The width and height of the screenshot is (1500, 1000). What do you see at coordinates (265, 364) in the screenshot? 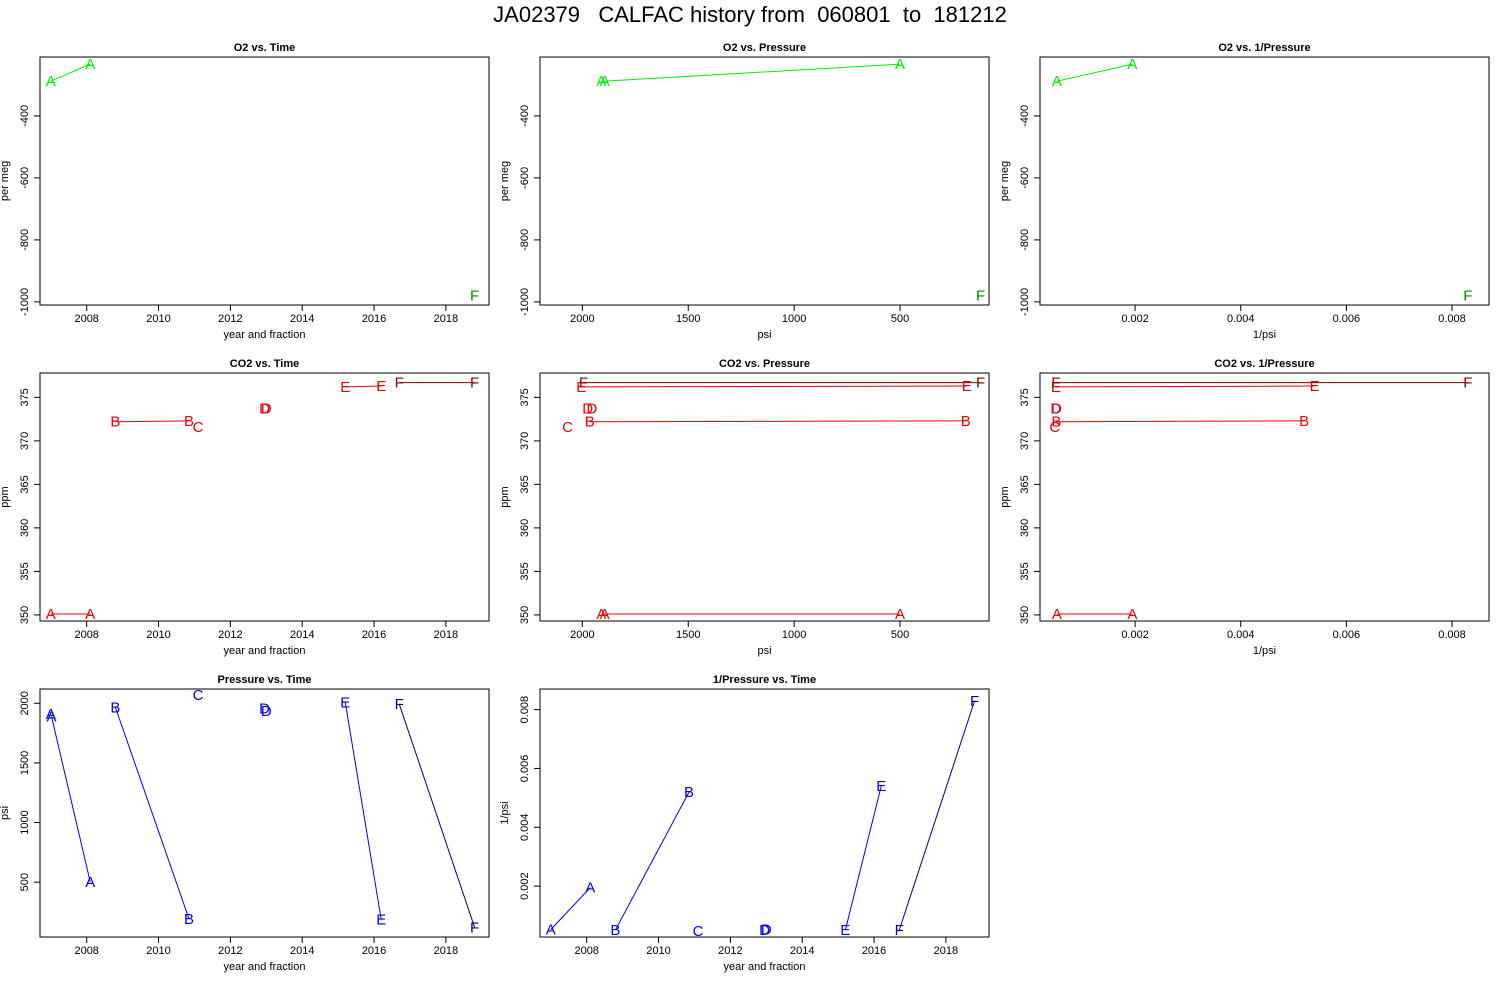
I see `chart-title: CO2 vs. Time` at bounding box center [265, 364].